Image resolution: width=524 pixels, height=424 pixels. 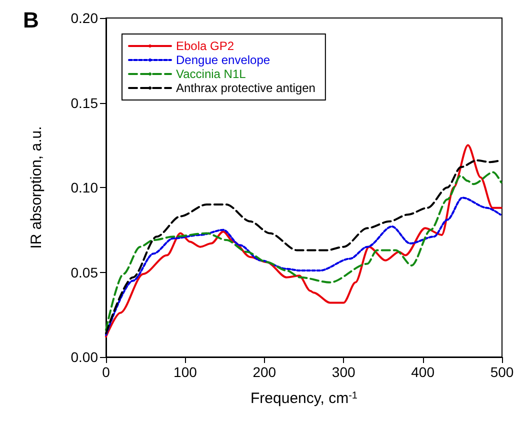 I want to click on x-tick-label: 200, so click(x=264, y=372).